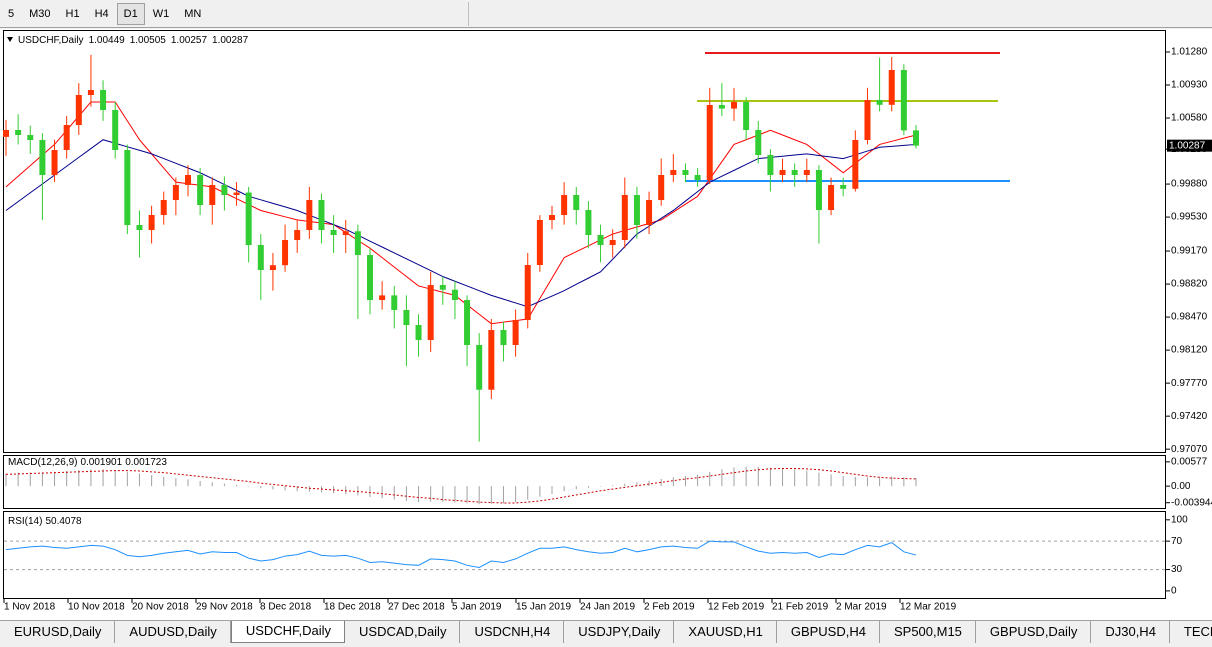  Describe the element at coordinates (51, 40) in the screenshot. I see `symbol-title: USDCHF,Daily` at that location.